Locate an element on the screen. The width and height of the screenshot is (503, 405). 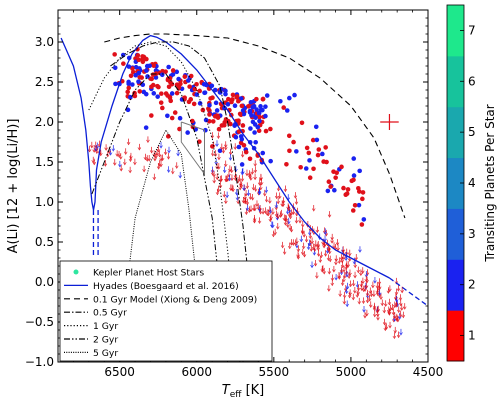
x-tick-label: 4500 is located at coordinates (428, 372).